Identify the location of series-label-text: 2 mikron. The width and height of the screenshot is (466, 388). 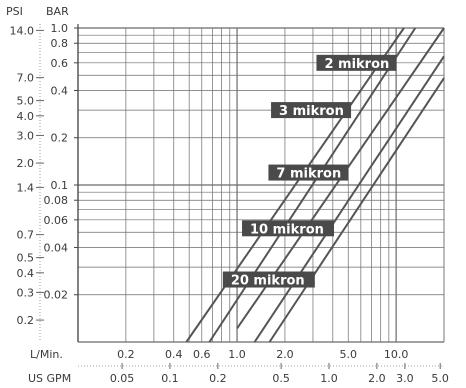
(356, 64).